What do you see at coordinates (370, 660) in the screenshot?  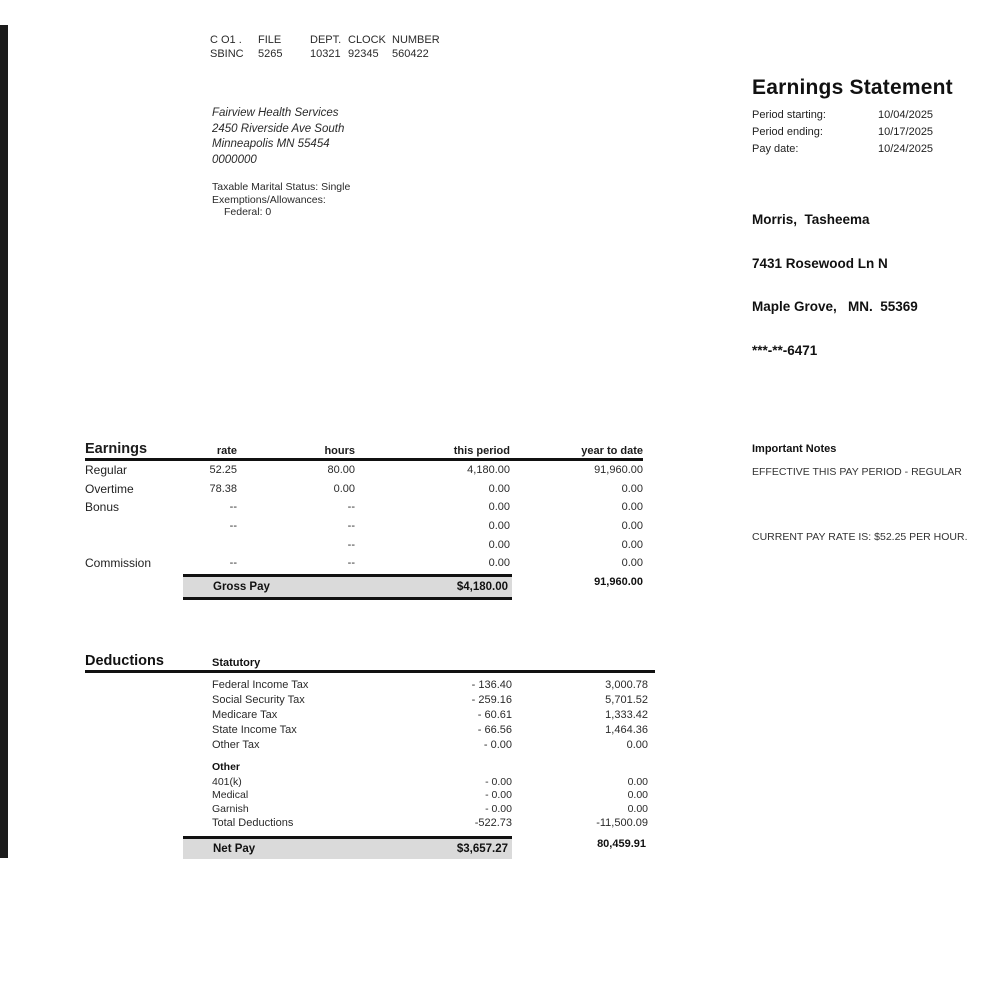 I see `deductions-header-row: Deductions Statutory` at bounding box center [370, 660].